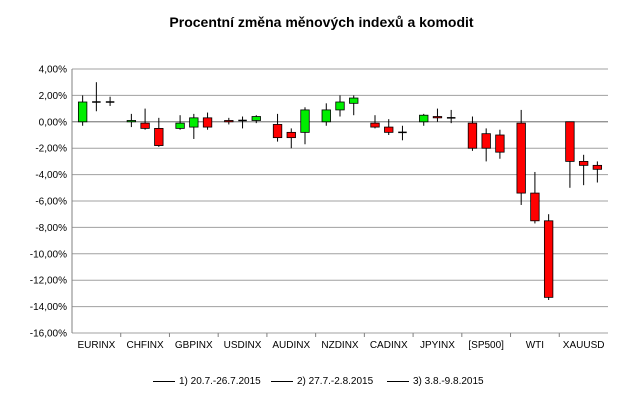  I want to click on y-tick-label: -8,00%, so click(51, 228).